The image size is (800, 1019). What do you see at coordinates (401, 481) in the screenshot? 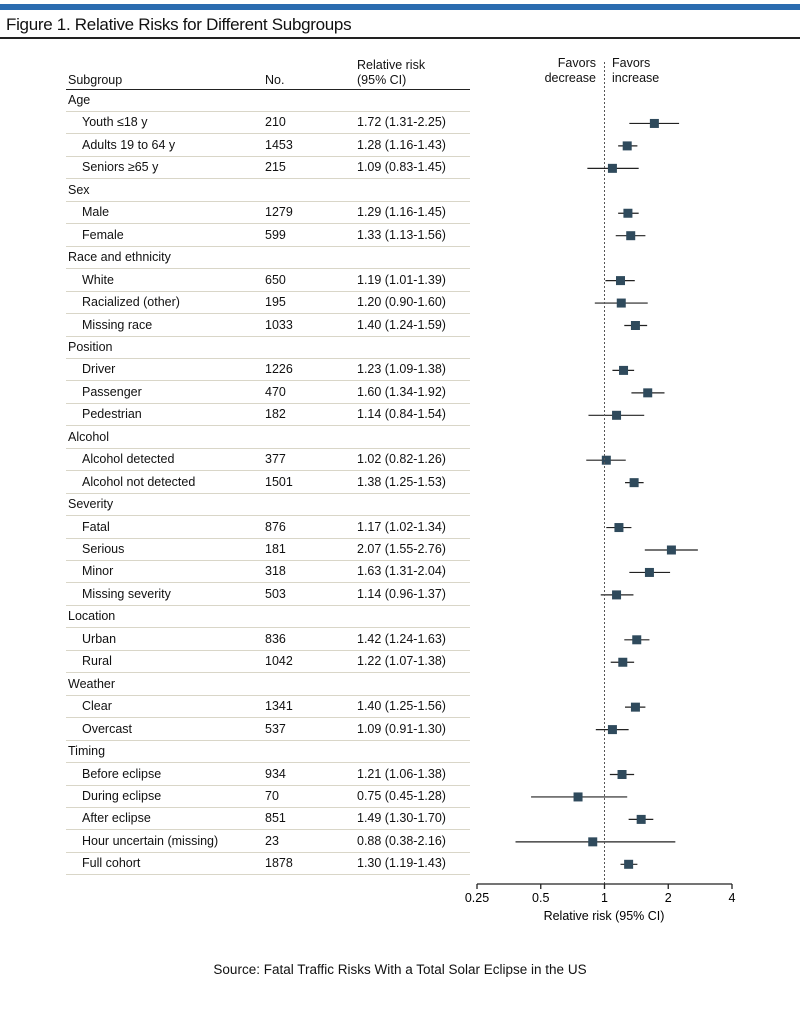
I see `rr-ci-cell: 1.38 (1.25-1.53)` at bounding box center [401, 481].